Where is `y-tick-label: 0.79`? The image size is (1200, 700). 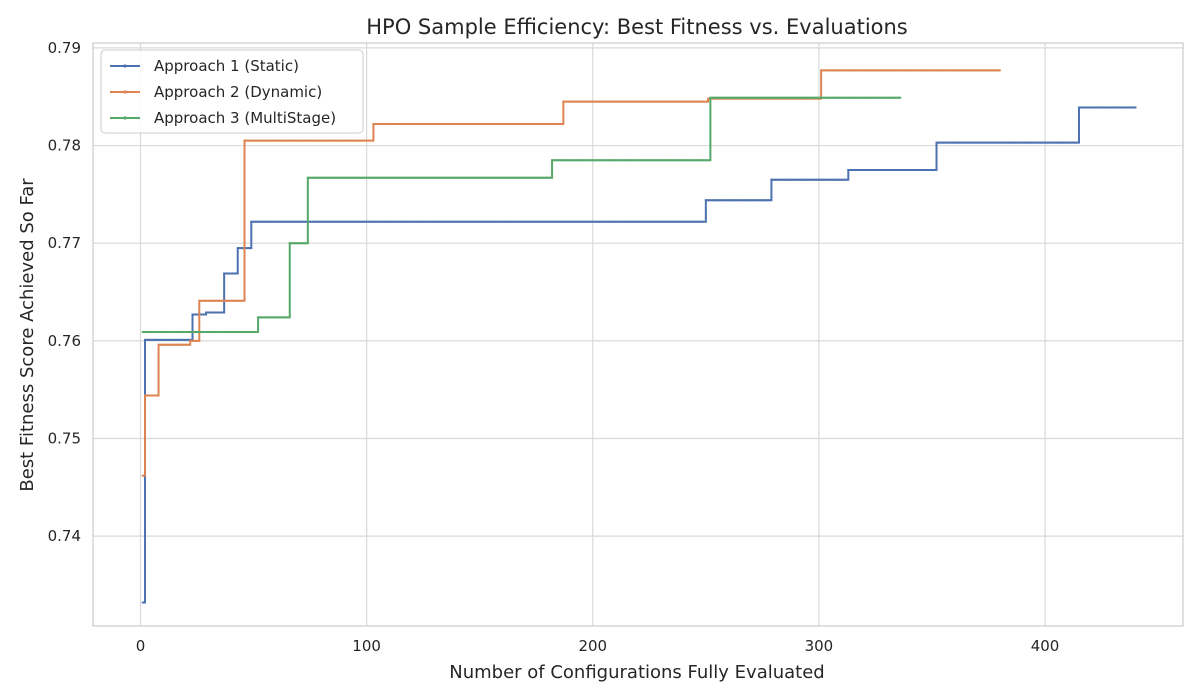
y-tick-label: 0.79 is located at coordinates (64, 48).